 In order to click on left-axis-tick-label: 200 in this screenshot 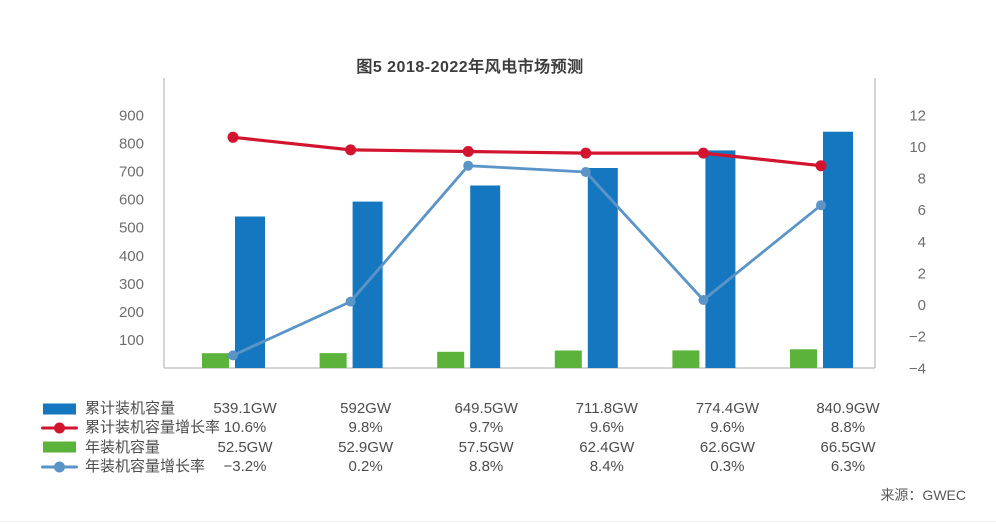, I will do `click(131, 312)`.